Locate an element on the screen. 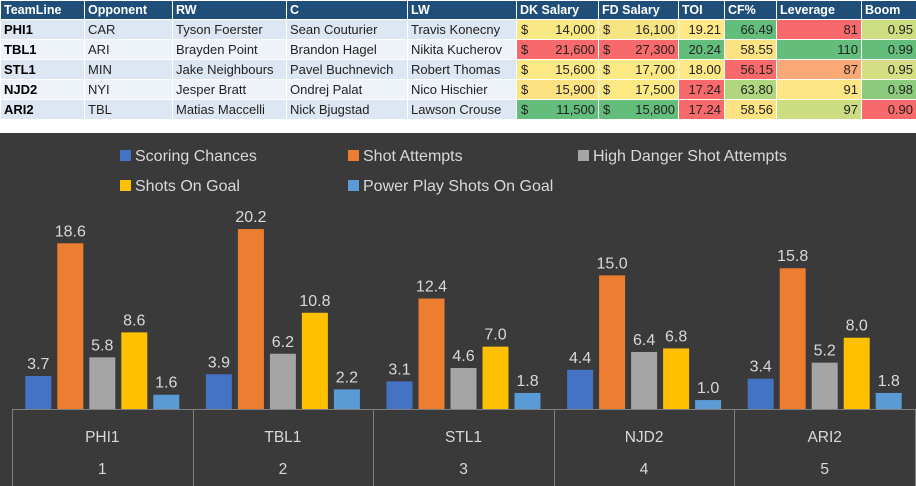  salary-value: 17,500 is located at coordinates (655, 89).